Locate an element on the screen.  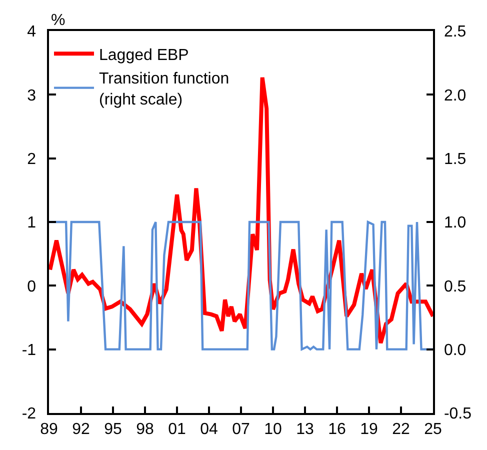
x-tick-label: 01 is located at coordinates (177, 429).